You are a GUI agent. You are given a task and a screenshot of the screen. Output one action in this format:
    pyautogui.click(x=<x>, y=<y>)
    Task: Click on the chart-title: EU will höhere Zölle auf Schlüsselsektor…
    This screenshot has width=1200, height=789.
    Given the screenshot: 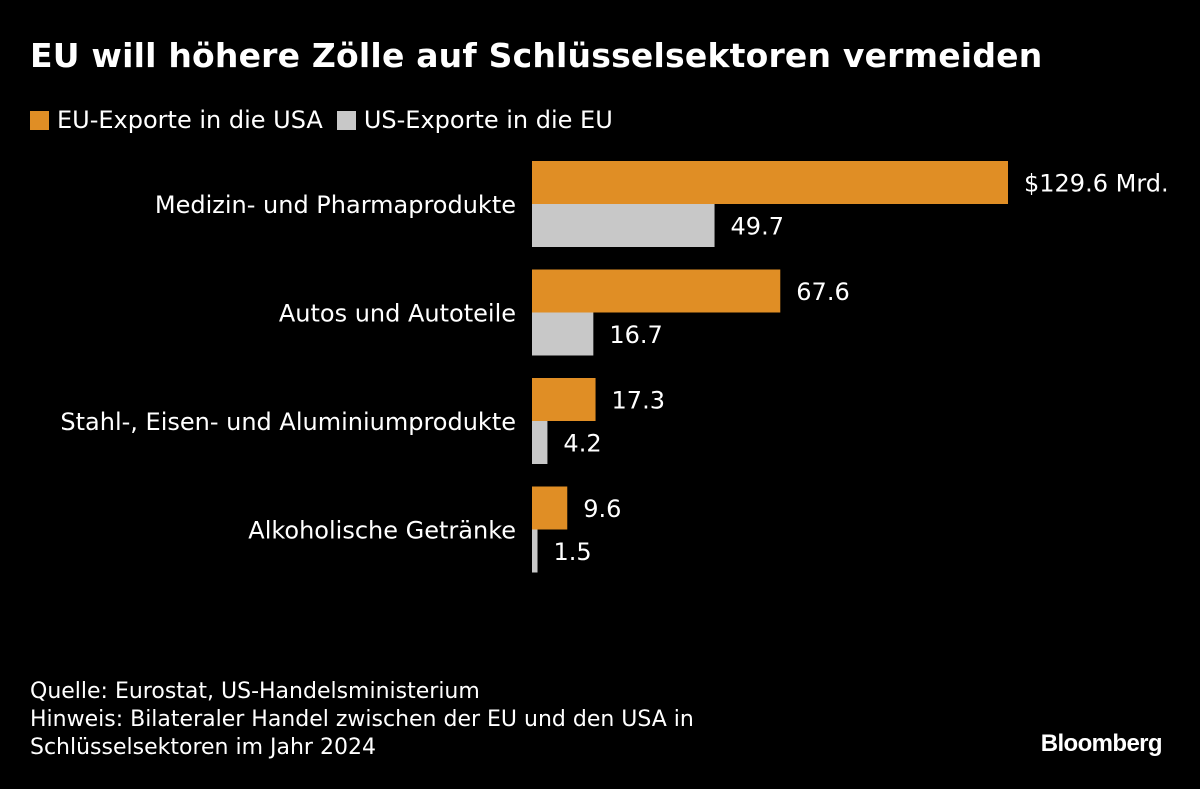 What is the action you would take?
    pyautogui.click(x=536, y=55)
    